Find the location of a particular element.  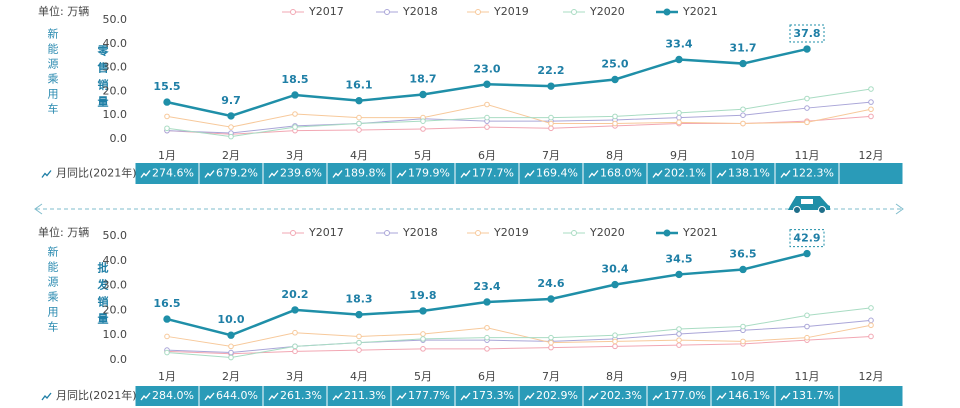

x-tick-label: 7月 is located at coordinates (551, 155).